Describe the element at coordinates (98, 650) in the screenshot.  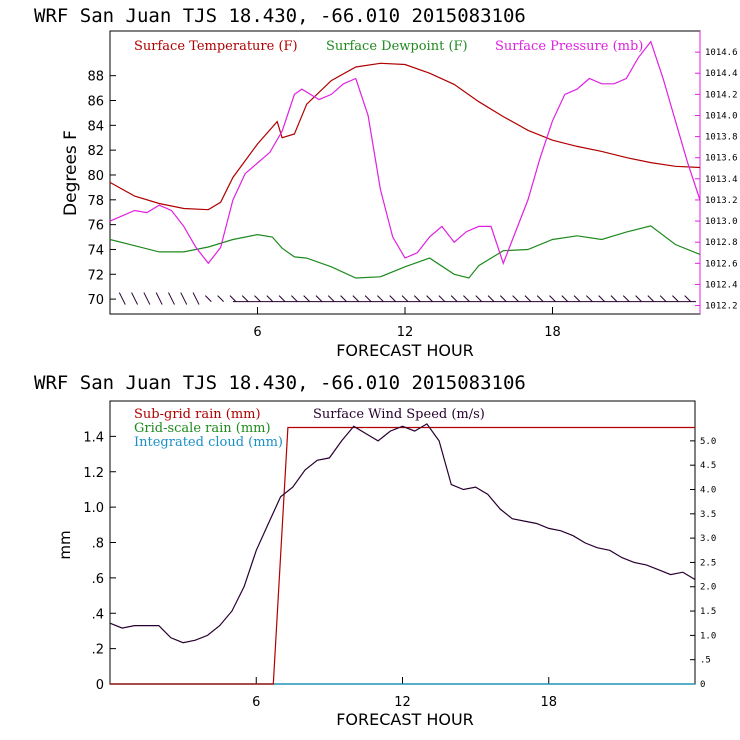
I see `y-tick-label: .2` at that location.